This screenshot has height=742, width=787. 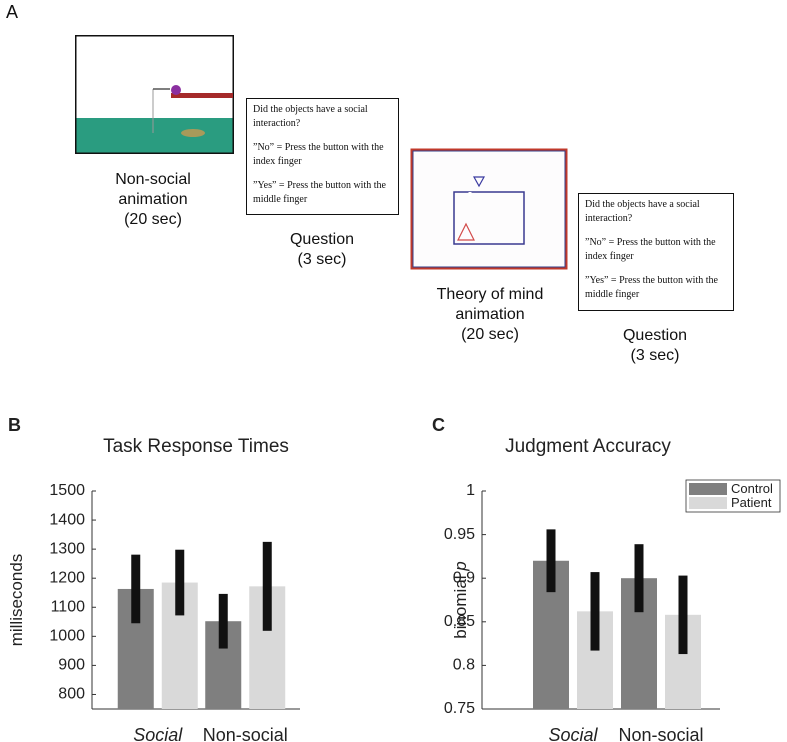 I want to click on caption: Non-social animation (20 sec), so click(x=153, y=200).